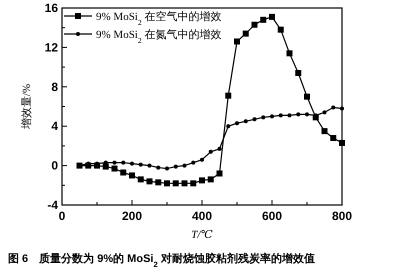  Describe the element at coordinates (51, 8) in the screenshot. I see `y-tick-label: 16` at that location.